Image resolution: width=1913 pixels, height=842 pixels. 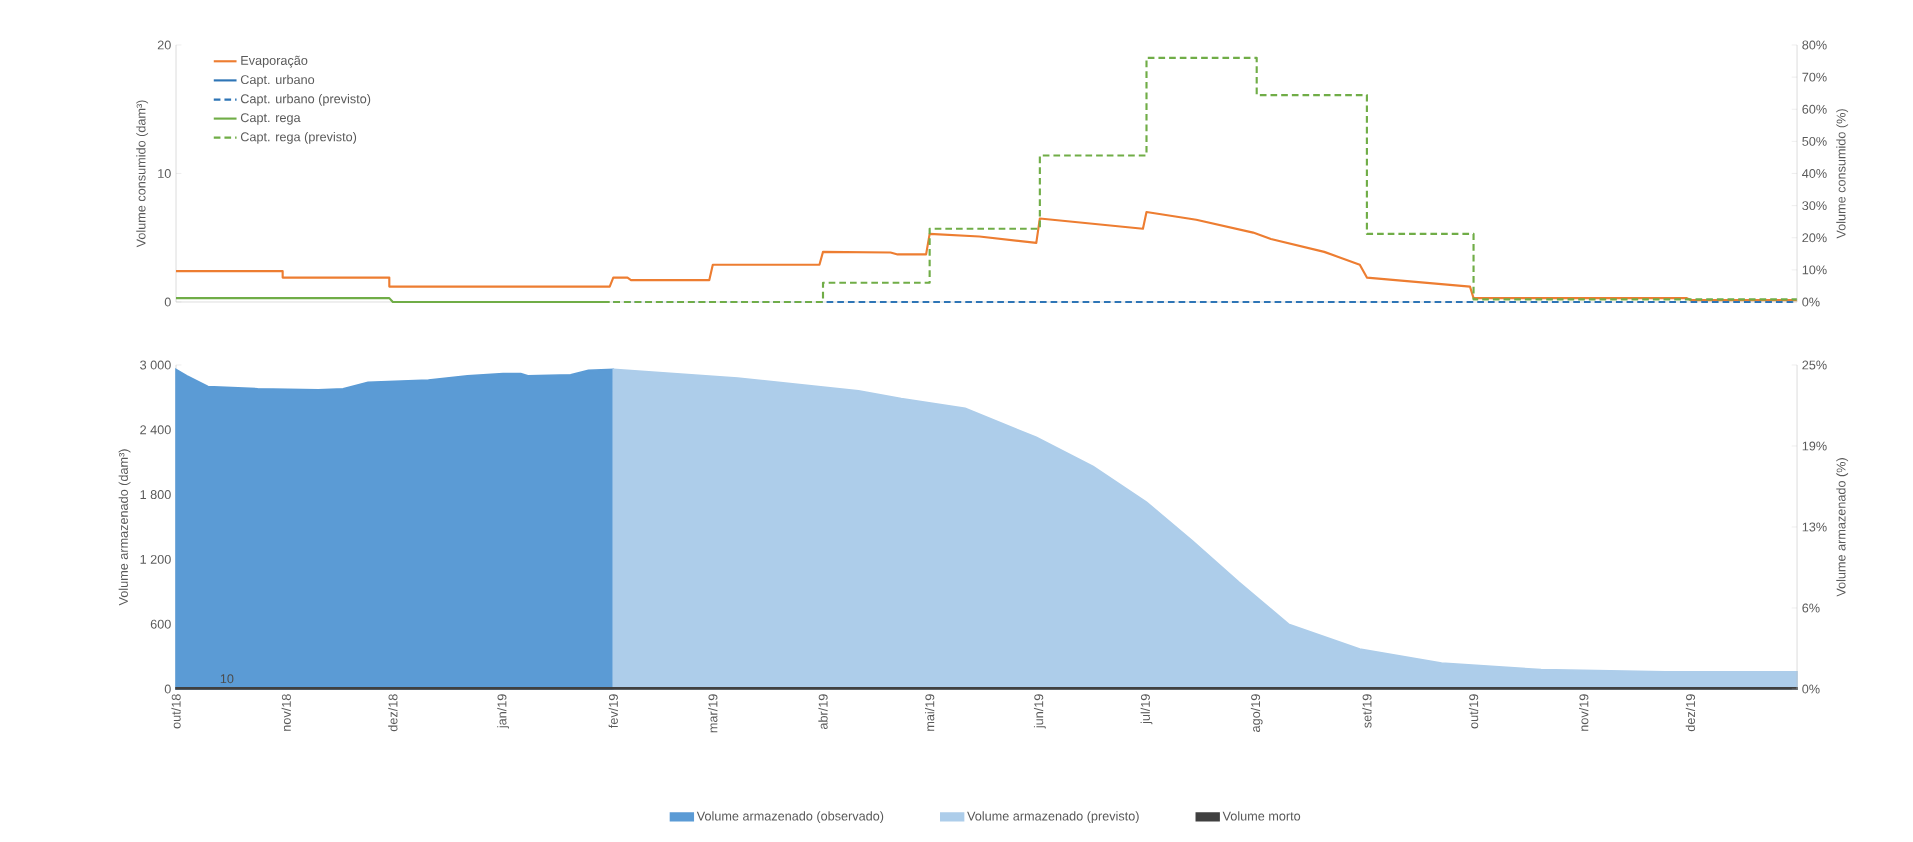 I want to click on legend-label: Capt. rega (previsto), so click(x=298, y=138).